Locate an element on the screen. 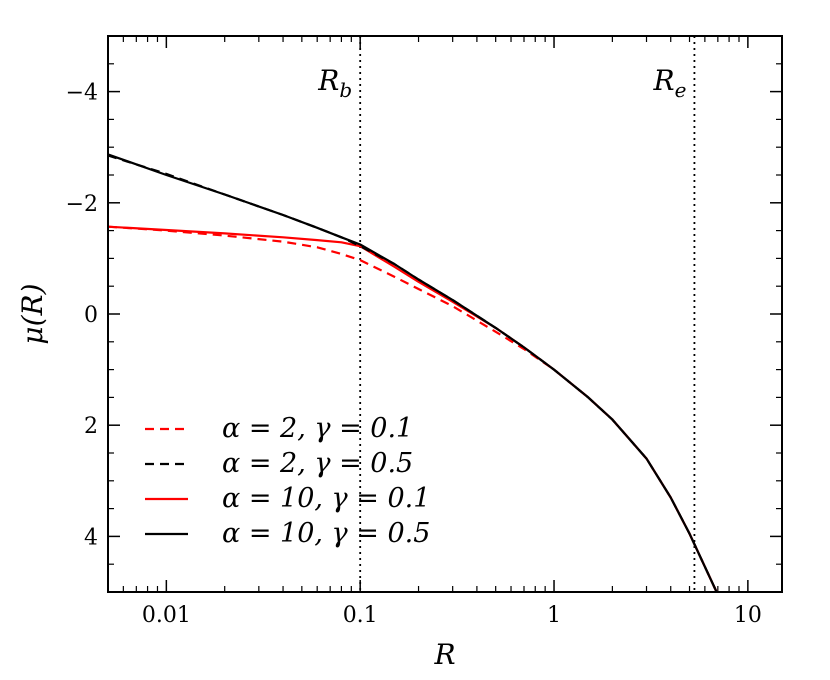  vline-label-e: Re is located at coordinates (669, 83).